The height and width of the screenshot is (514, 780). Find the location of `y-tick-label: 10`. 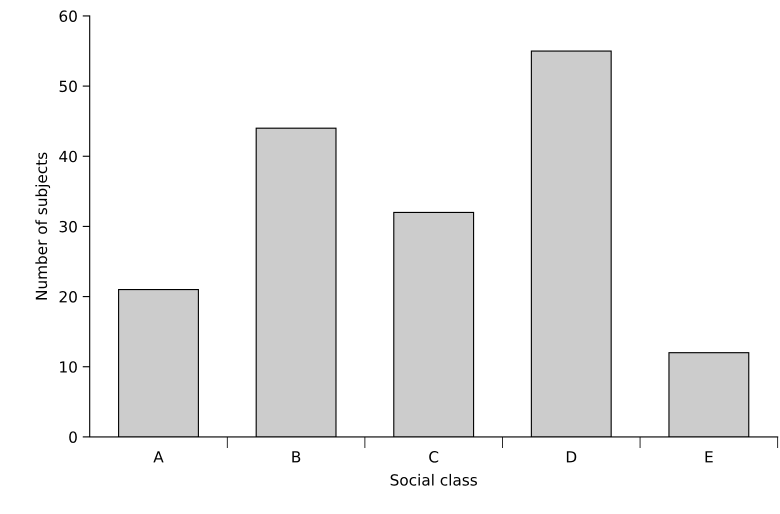

y-tick-label: 10 is located at coordinates (68, 367).